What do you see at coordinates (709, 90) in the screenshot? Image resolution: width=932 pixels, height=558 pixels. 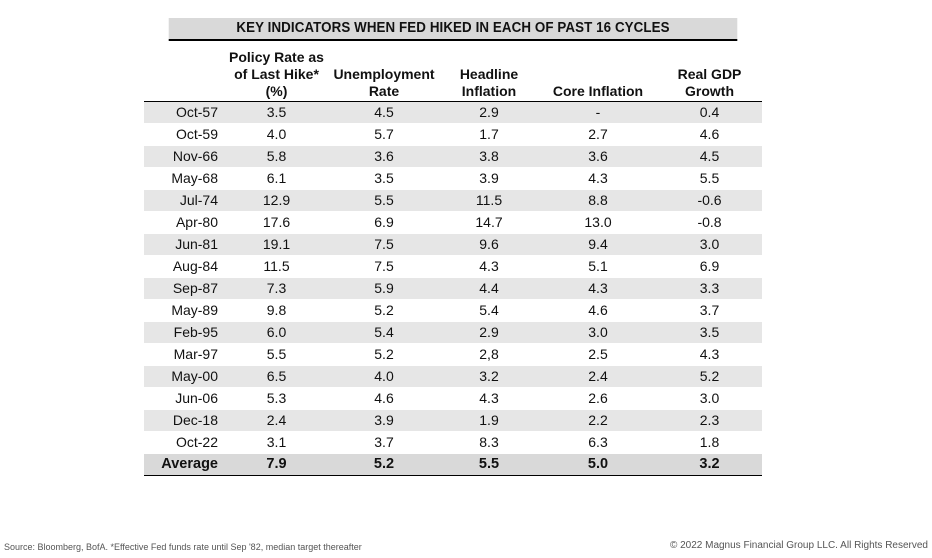 I see `column-header-line: Growth` at bounding box center [709, 90].